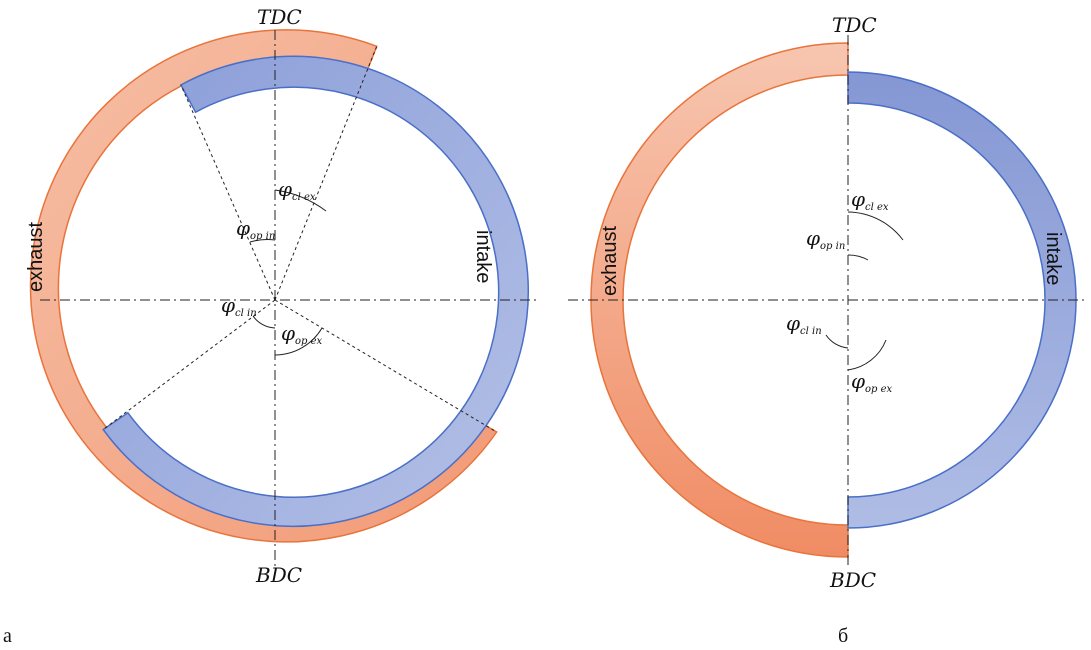 The height and width of the screenshot is (650, 1091). Describe the element at coordinates (825, 239) in the screenshot. I see `phi-op-in-b: φop in` at that location.